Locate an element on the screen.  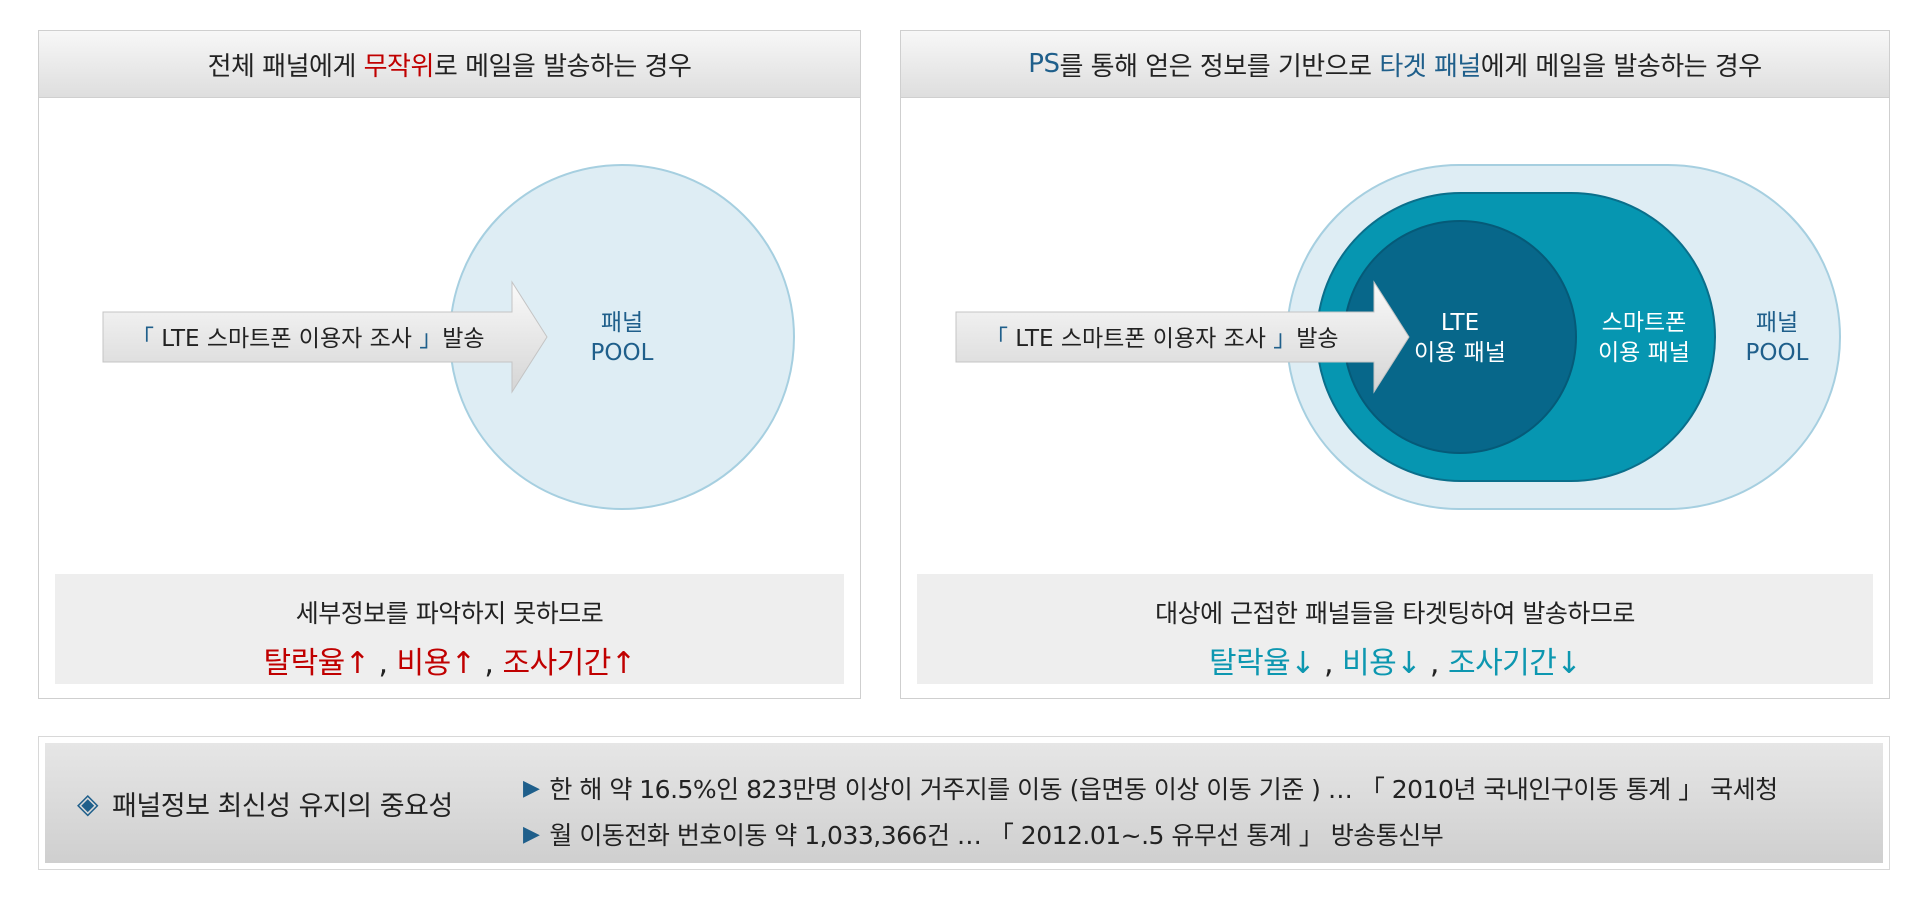
targeted-pool-label-line1: 패널 is located at coordinates (1777, 323).